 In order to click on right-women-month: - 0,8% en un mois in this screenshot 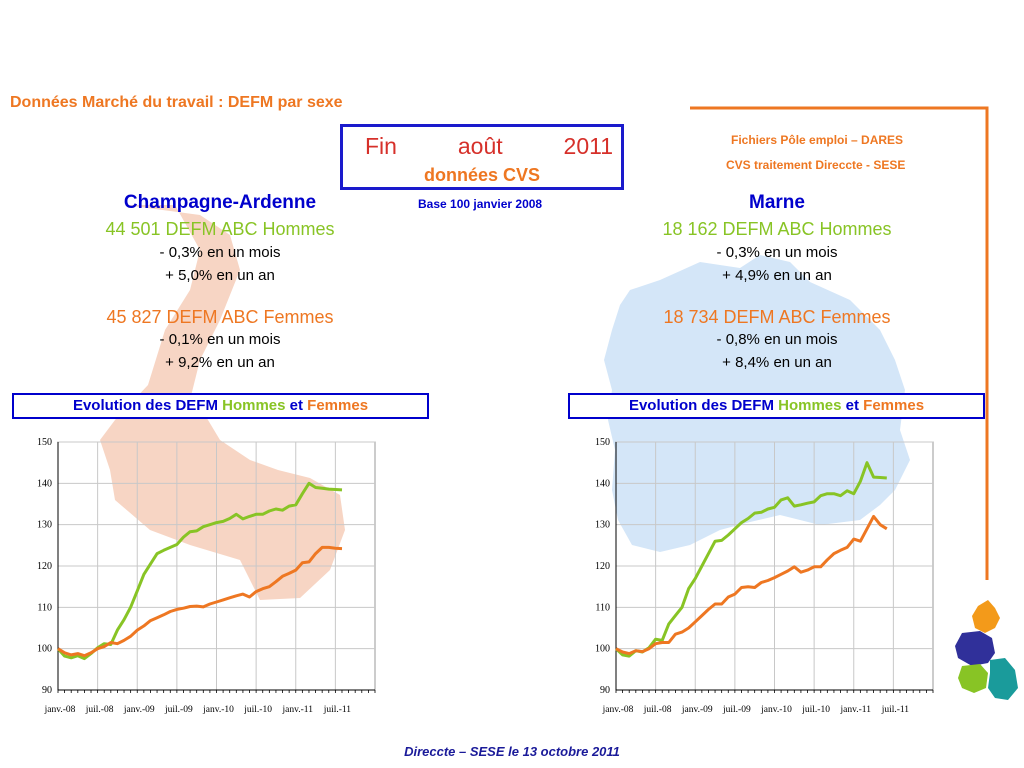, I will do `click(777, 339)`.